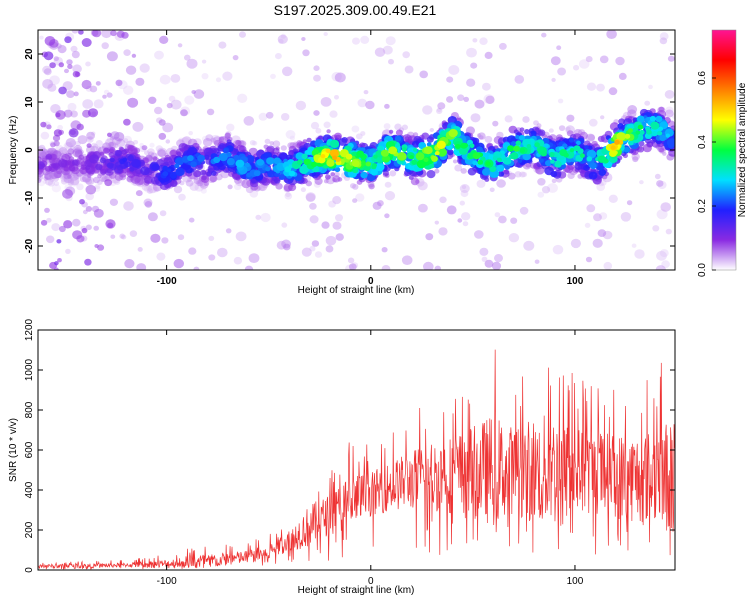 The height and width of the screenshot is (600, 750). What do you see at coordinates (29, 102) in the screenshot?
I see `y-tick-label: 10` at bounding box center [29, 102].